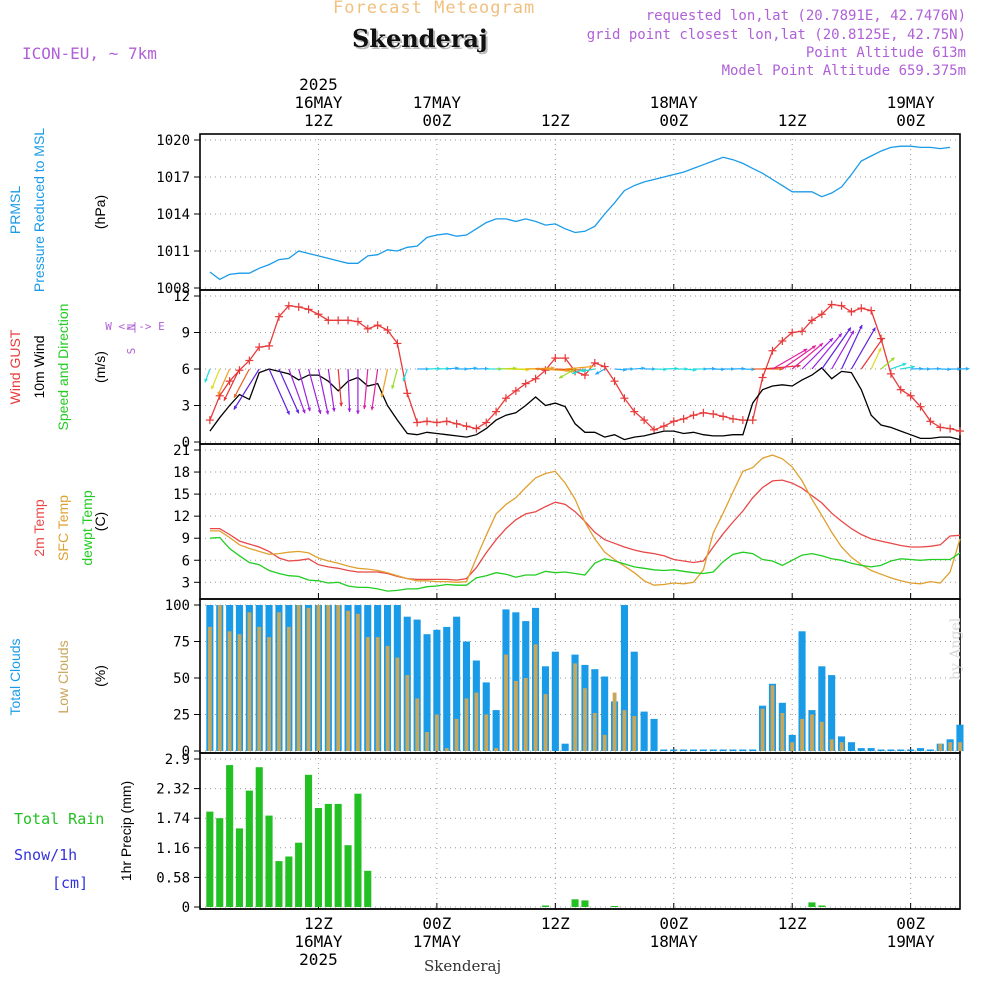 The image size is (1000, 1000). Describe the element at coordinates (87, 527) in the screenshot. I see `side-label-temperature-2: dewpt Temp` at that location.